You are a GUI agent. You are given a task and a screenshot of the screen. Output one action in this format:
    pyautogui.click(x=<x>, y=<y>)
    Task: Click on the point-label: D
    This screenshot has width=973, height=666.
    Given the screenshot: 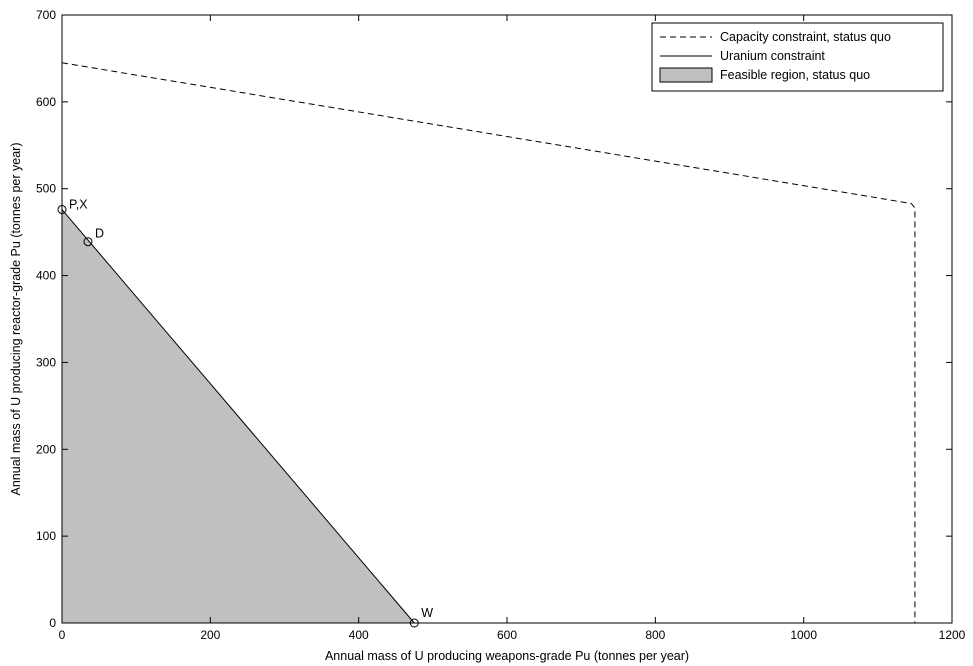 What is the action you would take?
    pyautogui.click(x=99, y=234)
    